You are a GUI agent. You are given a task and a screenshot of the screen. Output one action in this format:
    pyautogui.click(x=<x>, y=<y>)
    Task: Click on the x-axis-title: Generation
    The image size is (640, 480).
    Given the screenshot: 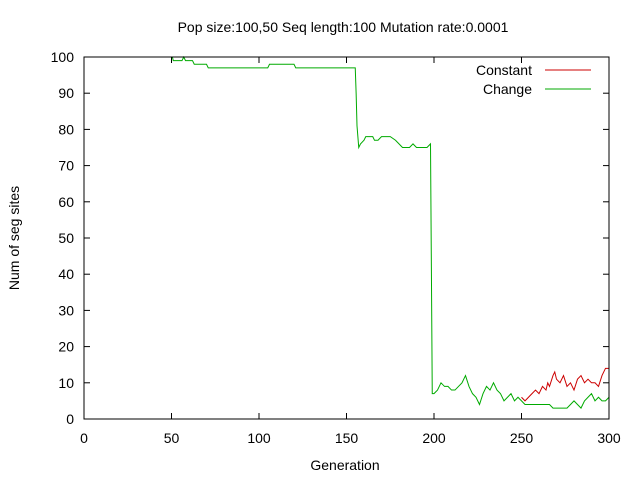 What is the action you would take?
    pyautogui.click(x=344, y=465)
    